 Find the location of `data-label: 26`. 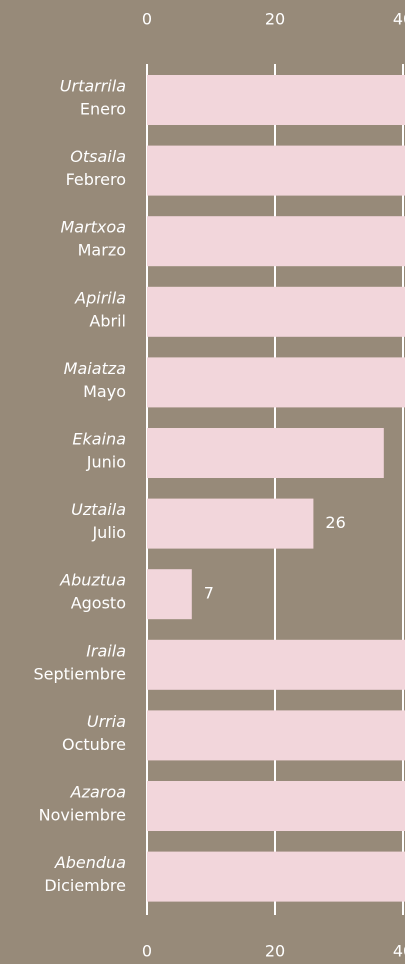

data-label: 26 is located at coordinates (335, 522).